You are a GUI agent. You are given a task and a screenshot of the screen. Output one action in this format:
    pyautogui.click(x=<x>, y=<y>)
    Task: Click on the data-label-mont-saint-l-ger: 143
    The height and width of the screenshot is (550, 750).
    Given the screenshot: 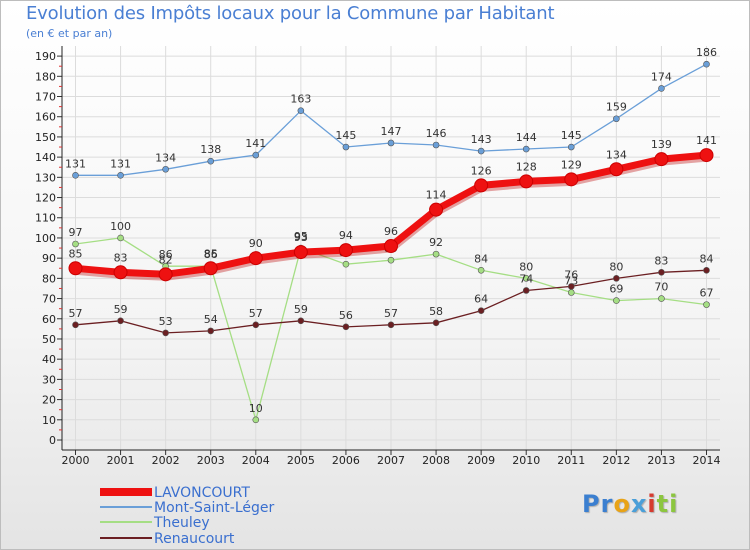 What is the action you would take?
    pyautogui.click(x=481, y=139)
    